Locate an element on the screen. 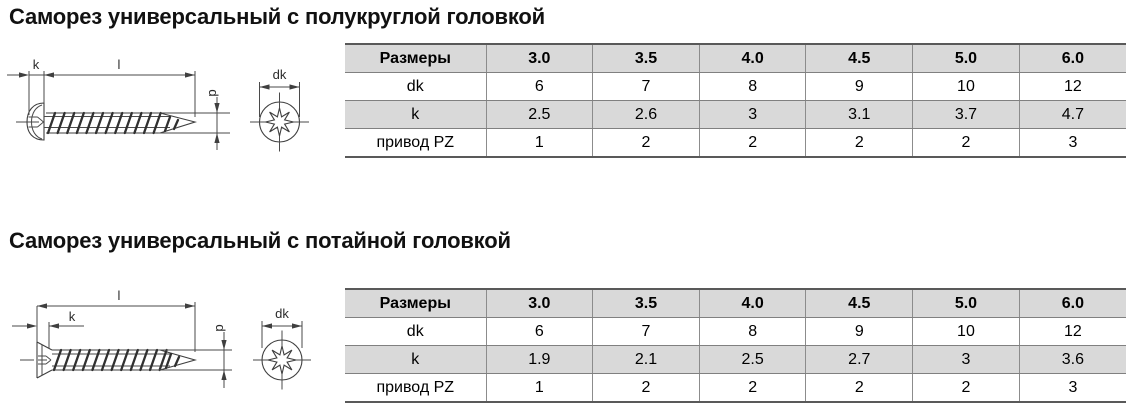  cell: 3.1 is located at coordinates (859, 114).